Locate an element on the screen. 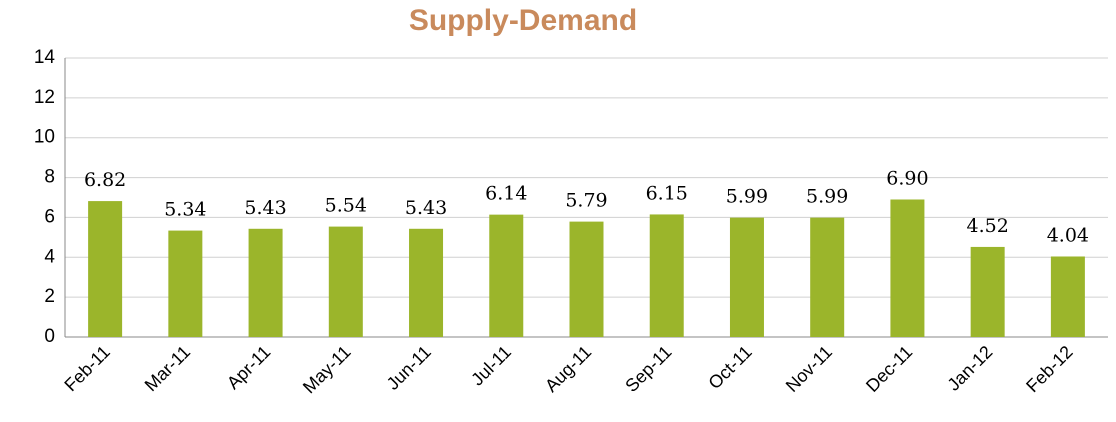 The image size is (1116, 422). data-label: 5.54 is located at coordinates (346, 206).